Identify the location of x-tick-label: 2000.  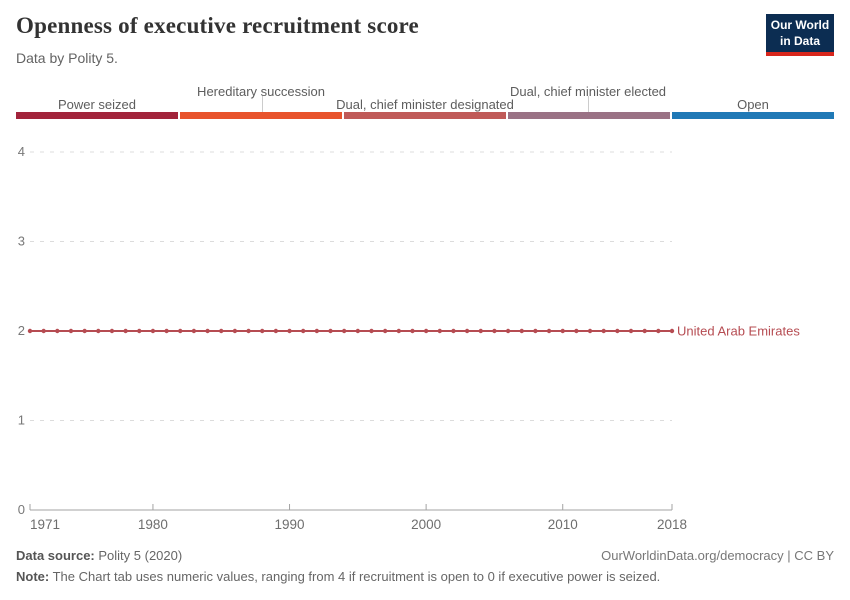
(426, 524).